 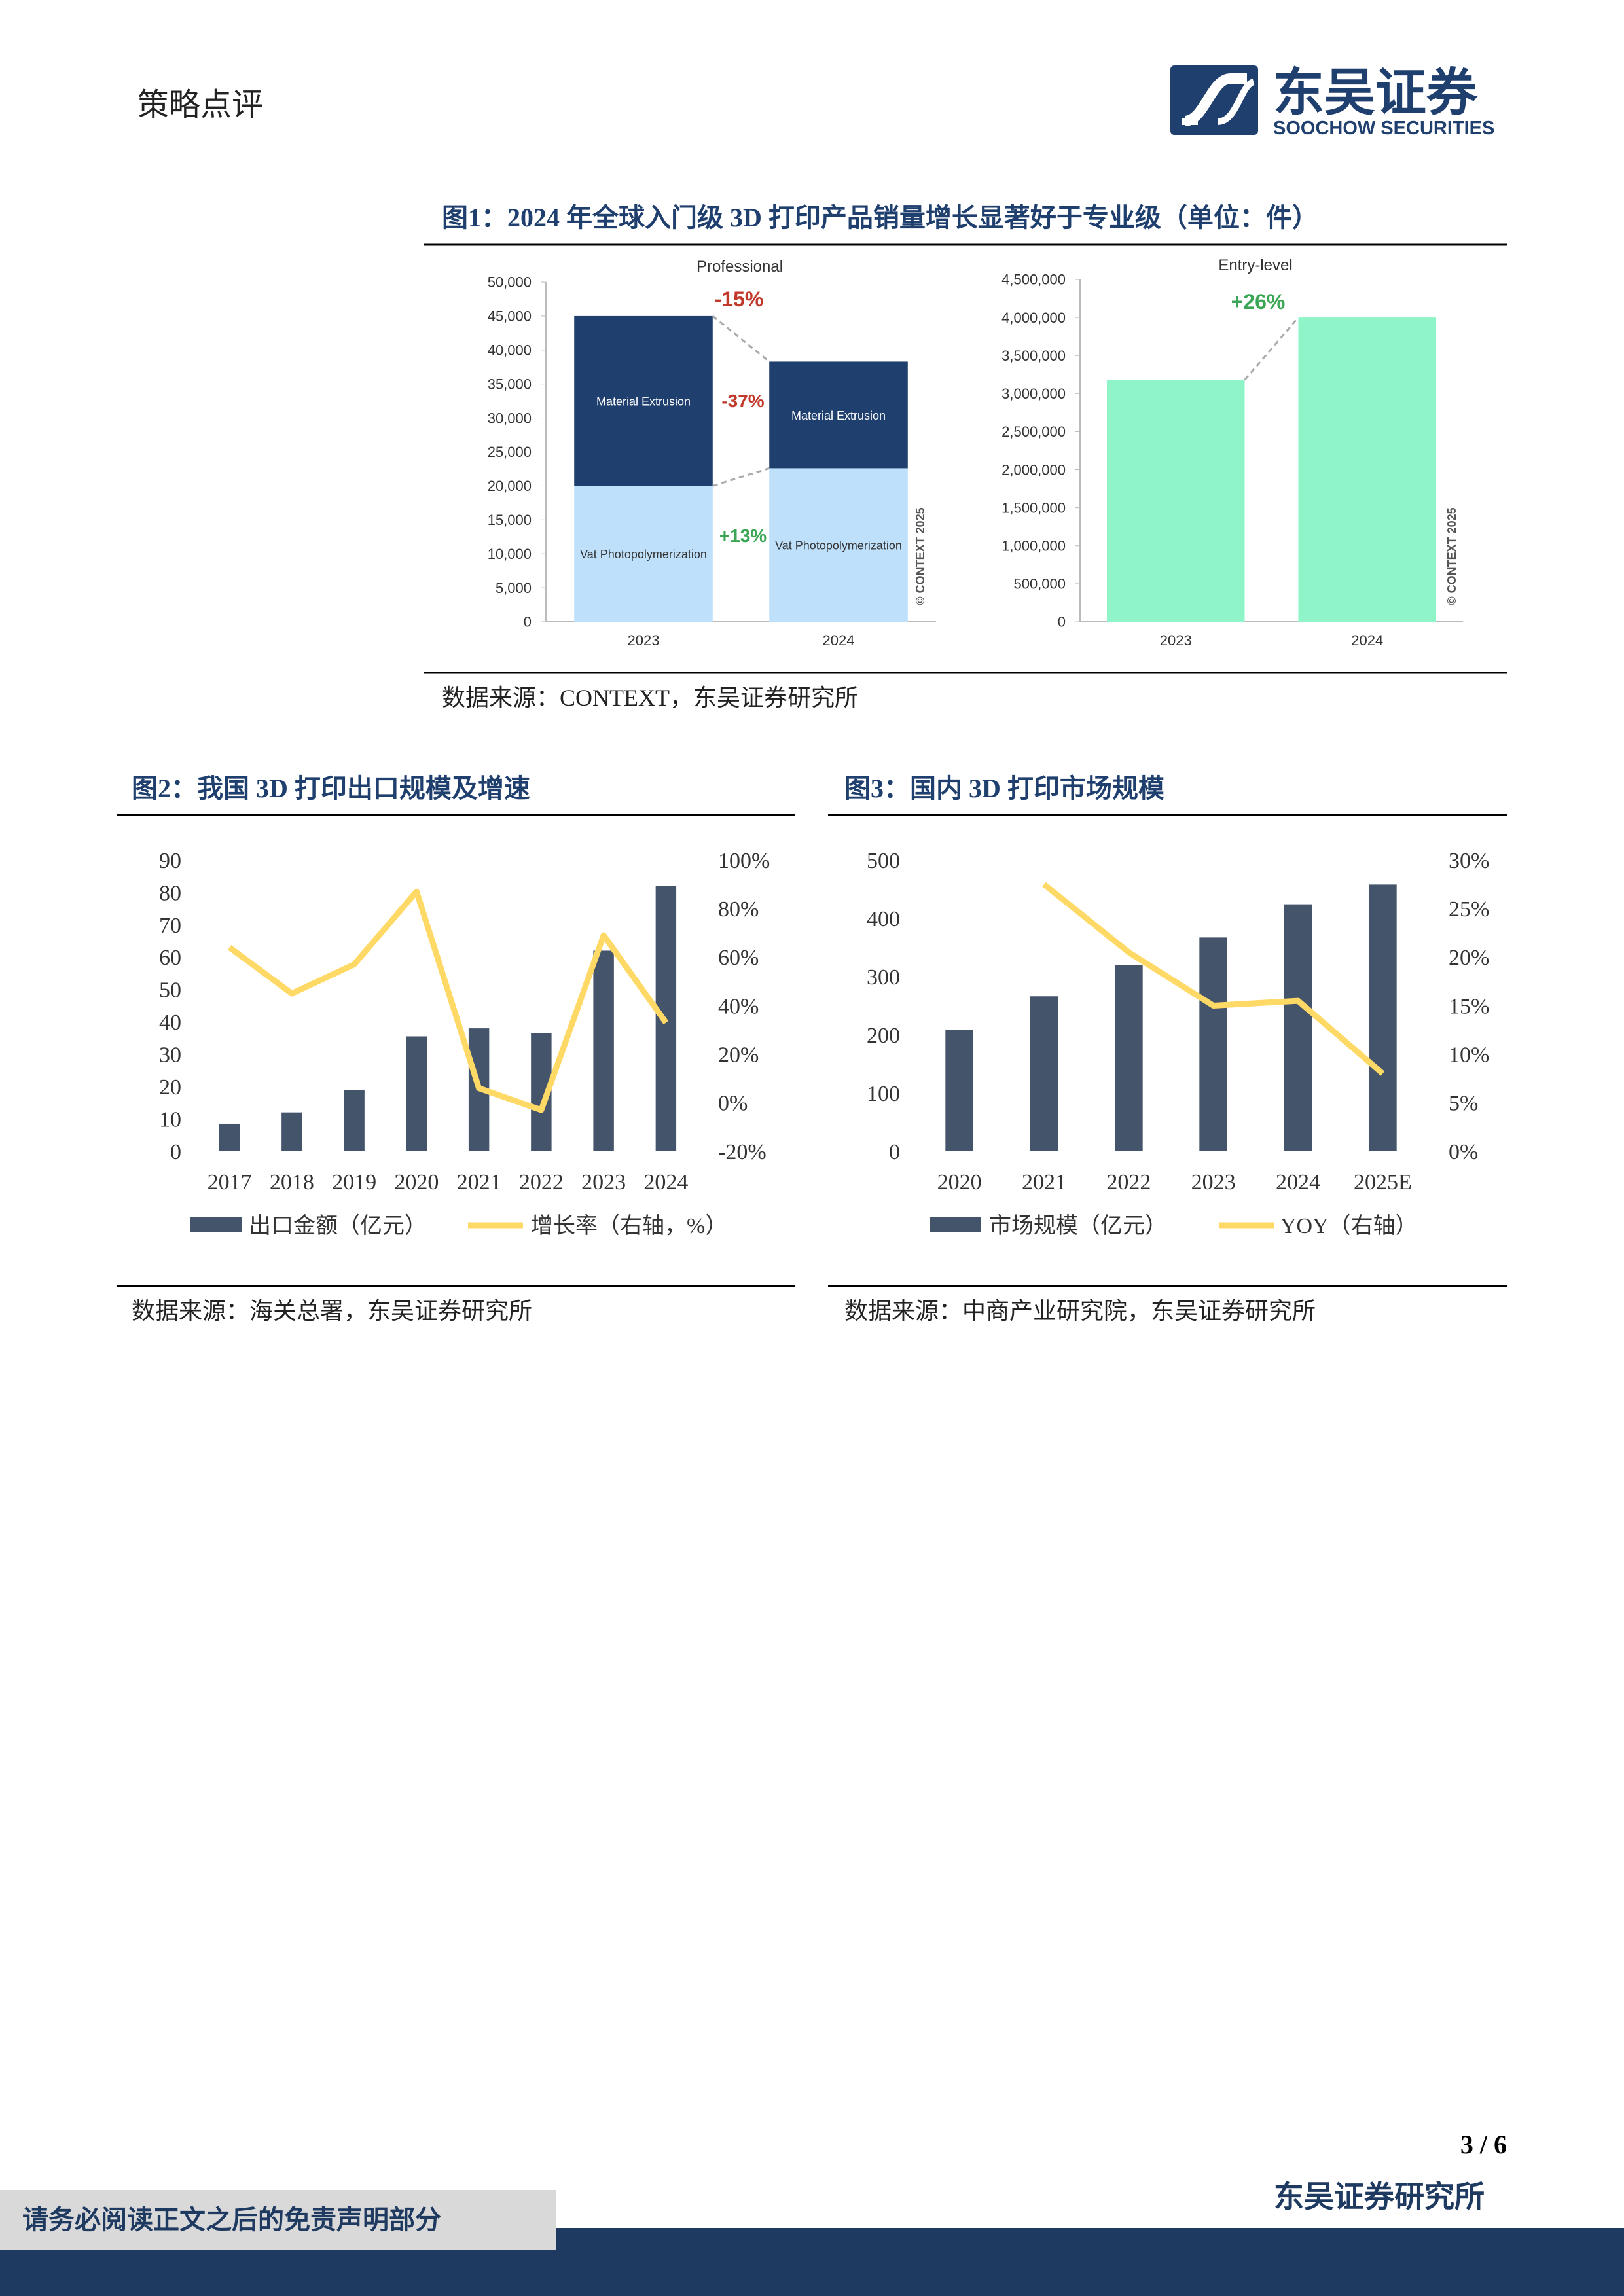 What do you see at coordinates (744, 861) in the screenshot?
I see `y2-tick-label: 100%` at bounding box center [744, 861].